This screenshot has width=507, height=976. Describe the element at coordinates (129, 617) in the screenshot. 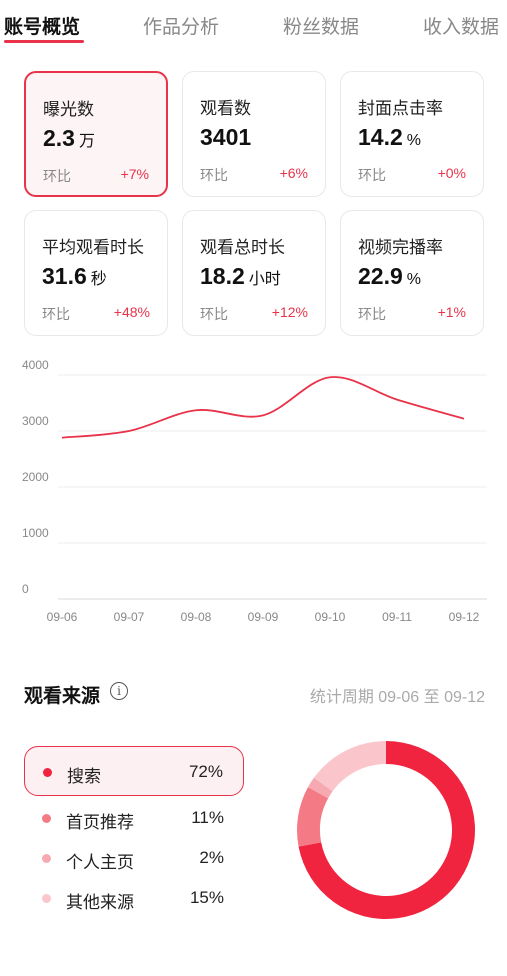

I see `x-tick-label: 09-07` at that location.